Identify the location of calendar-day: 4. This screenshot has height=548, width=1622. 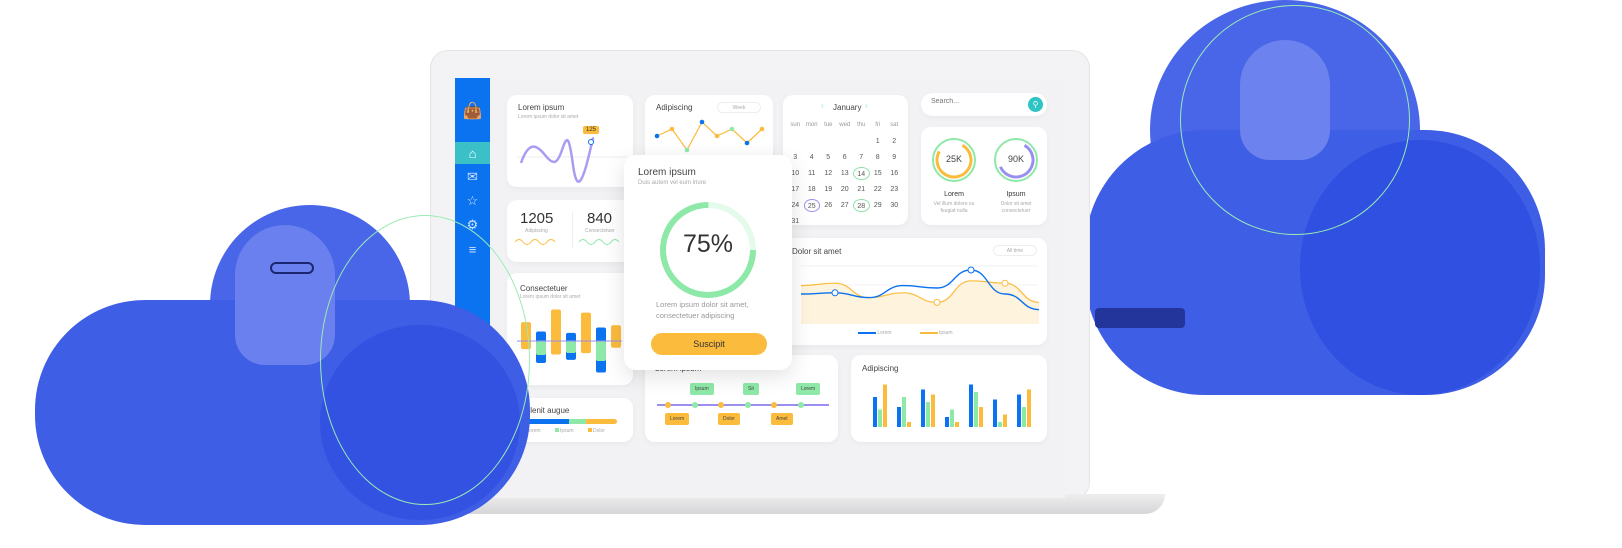
(811, 157).